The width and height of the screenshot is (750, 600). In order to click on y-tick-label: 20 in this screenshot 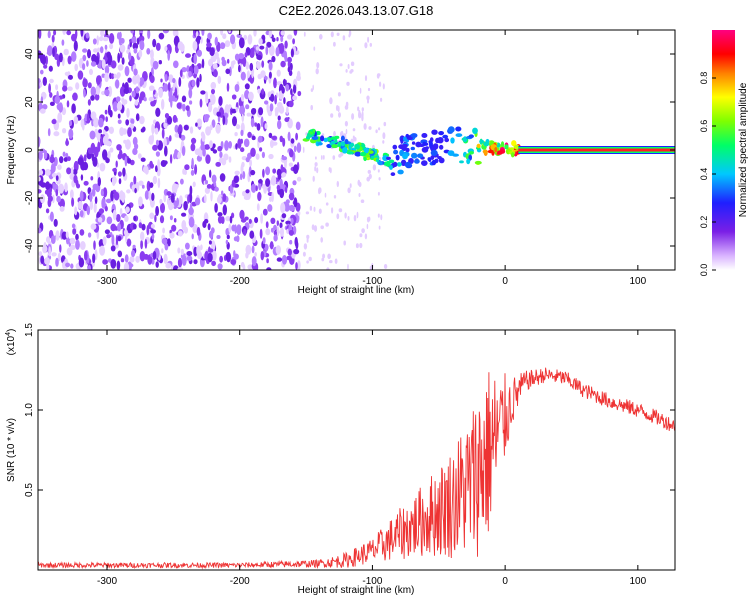, I will do `click(29, 102)`.